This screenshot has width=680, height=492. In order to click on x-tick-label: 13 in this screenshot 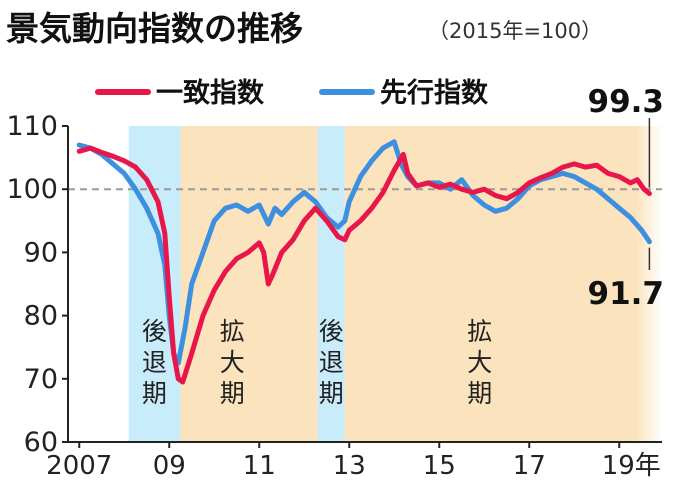, I will do `click(349, 466)`.